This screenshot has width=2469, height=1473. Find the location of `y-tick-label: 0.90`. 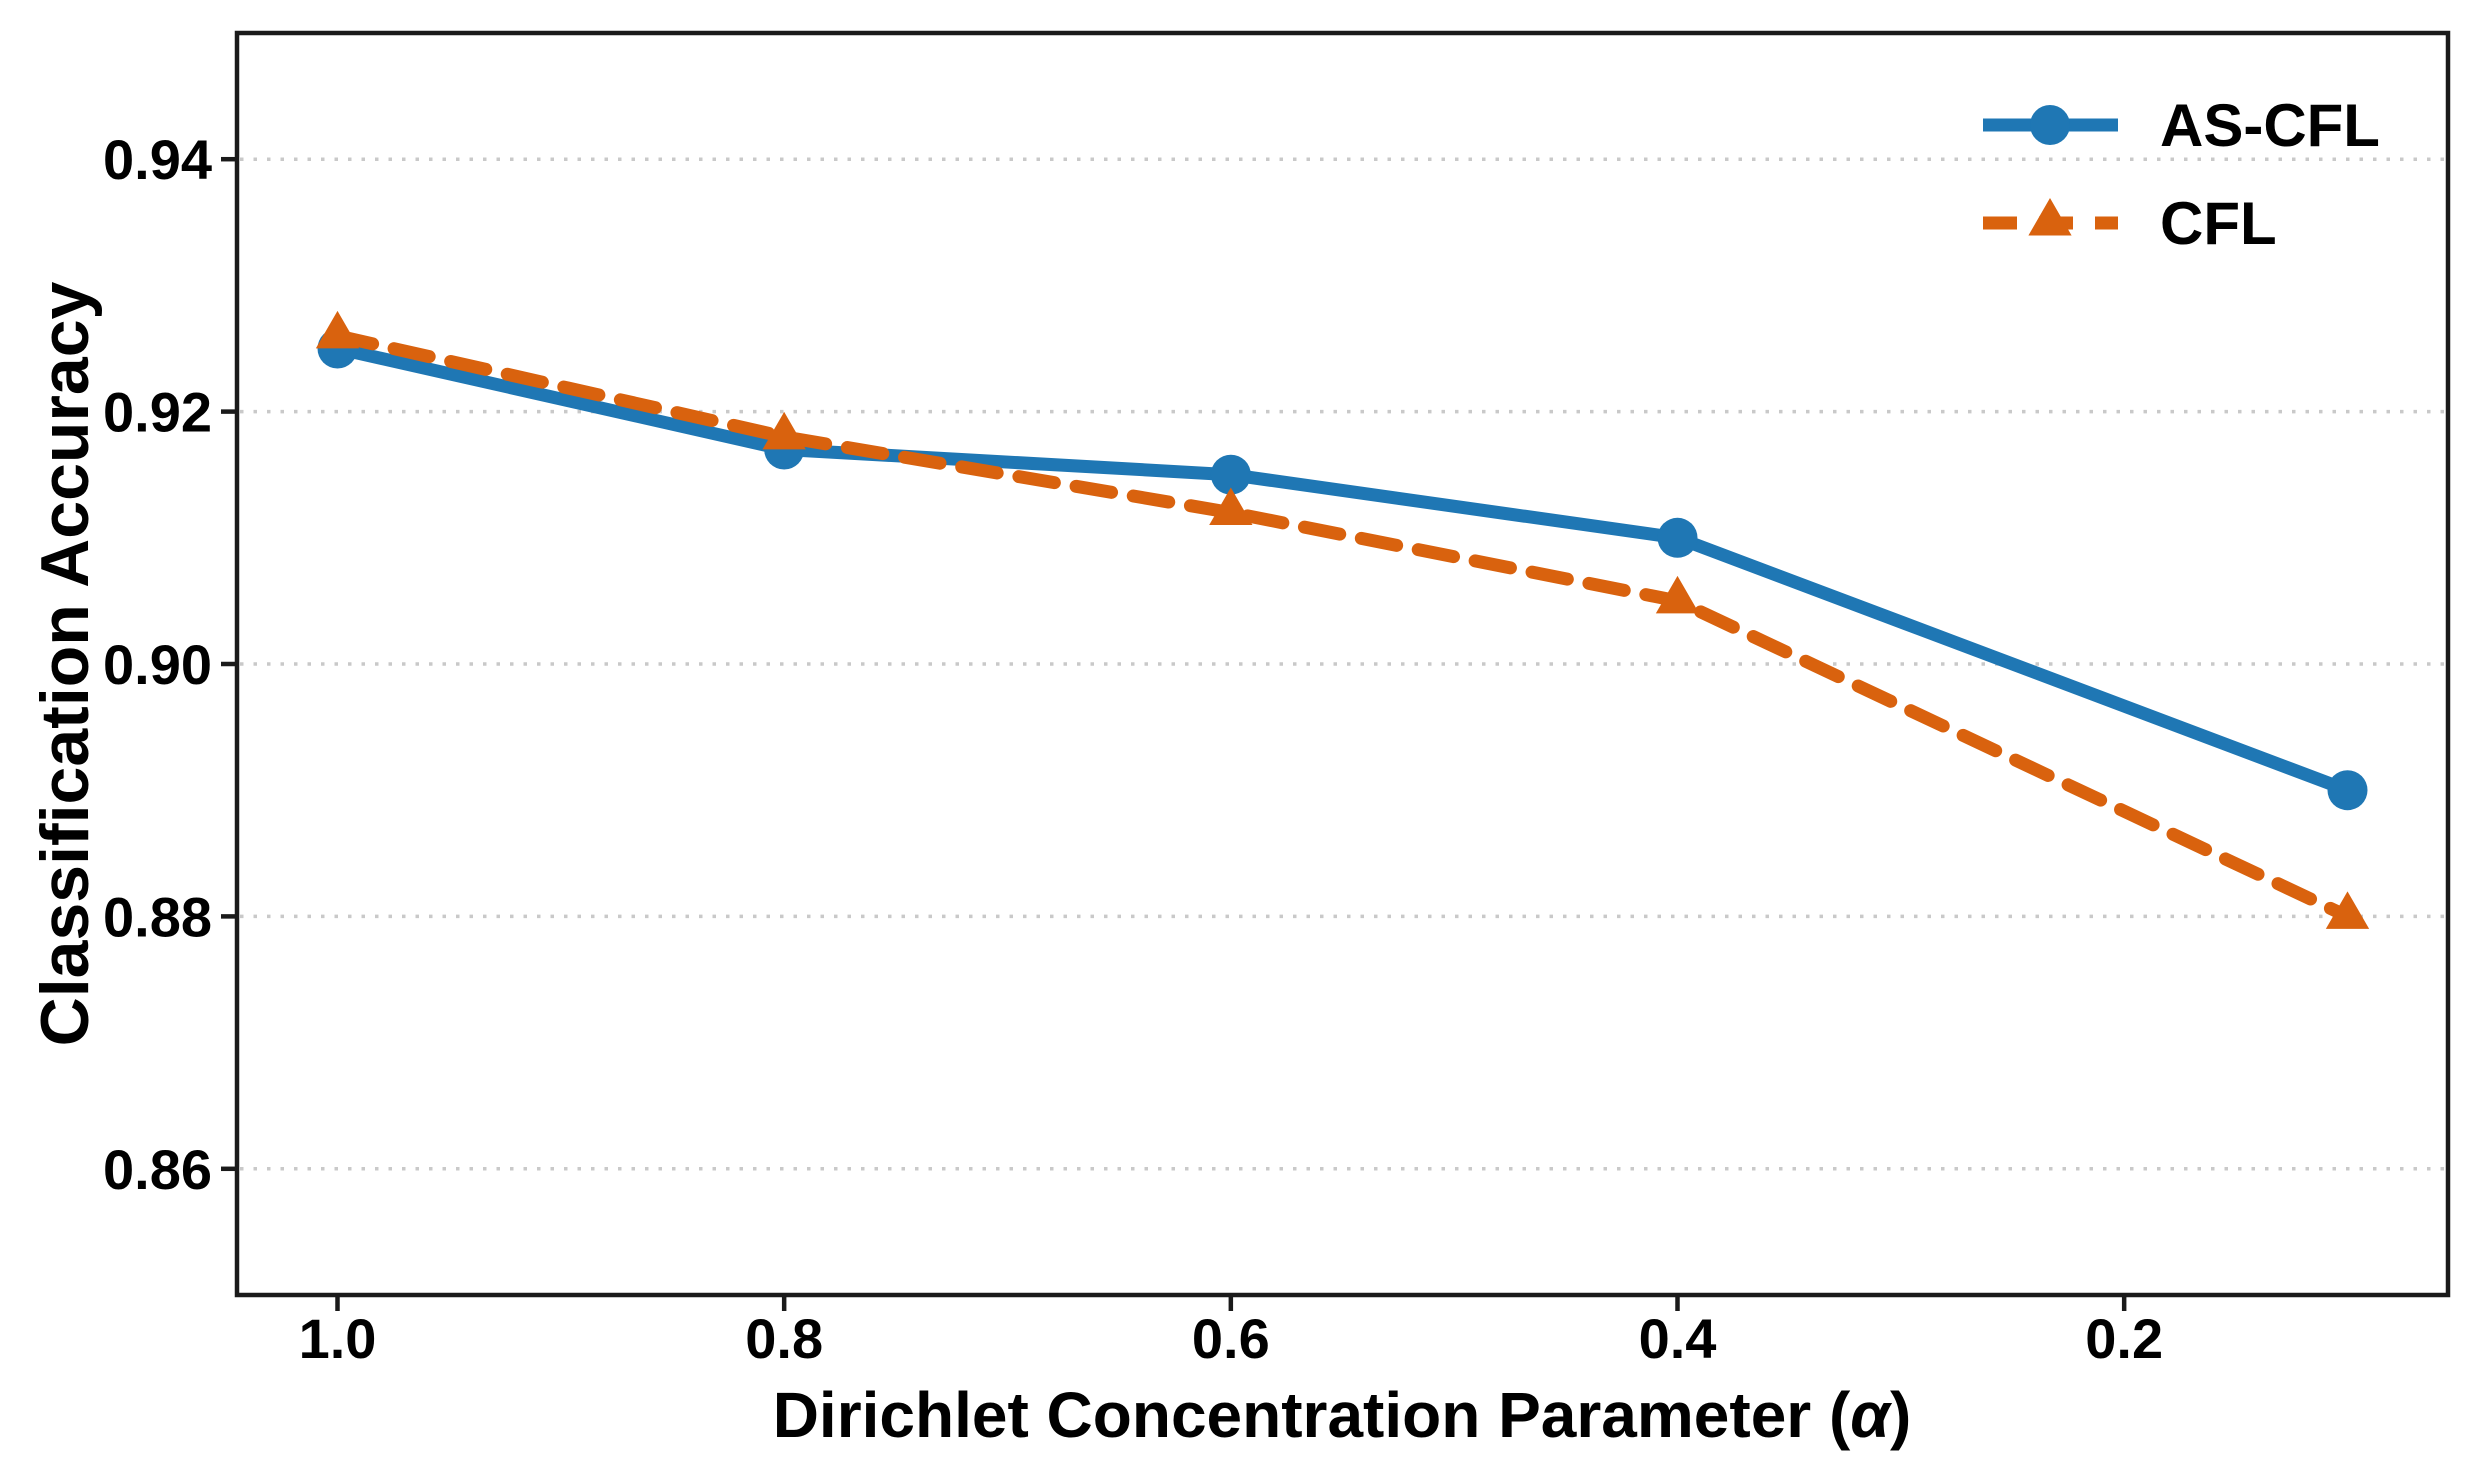

y-tick-label: 0.90 is located at coordinates (157, 664).